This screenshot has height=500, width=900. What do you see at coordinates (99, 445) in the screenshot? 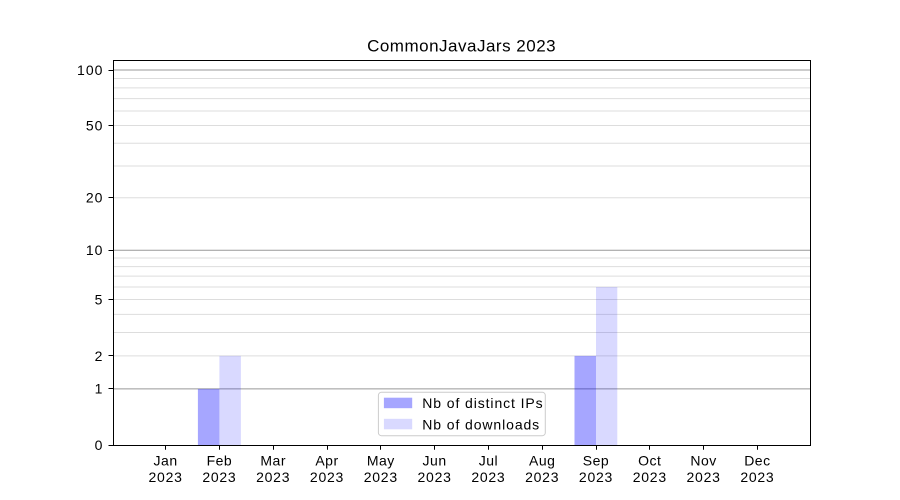
I see `svg-text: 0` at bounding box center [99, 445].